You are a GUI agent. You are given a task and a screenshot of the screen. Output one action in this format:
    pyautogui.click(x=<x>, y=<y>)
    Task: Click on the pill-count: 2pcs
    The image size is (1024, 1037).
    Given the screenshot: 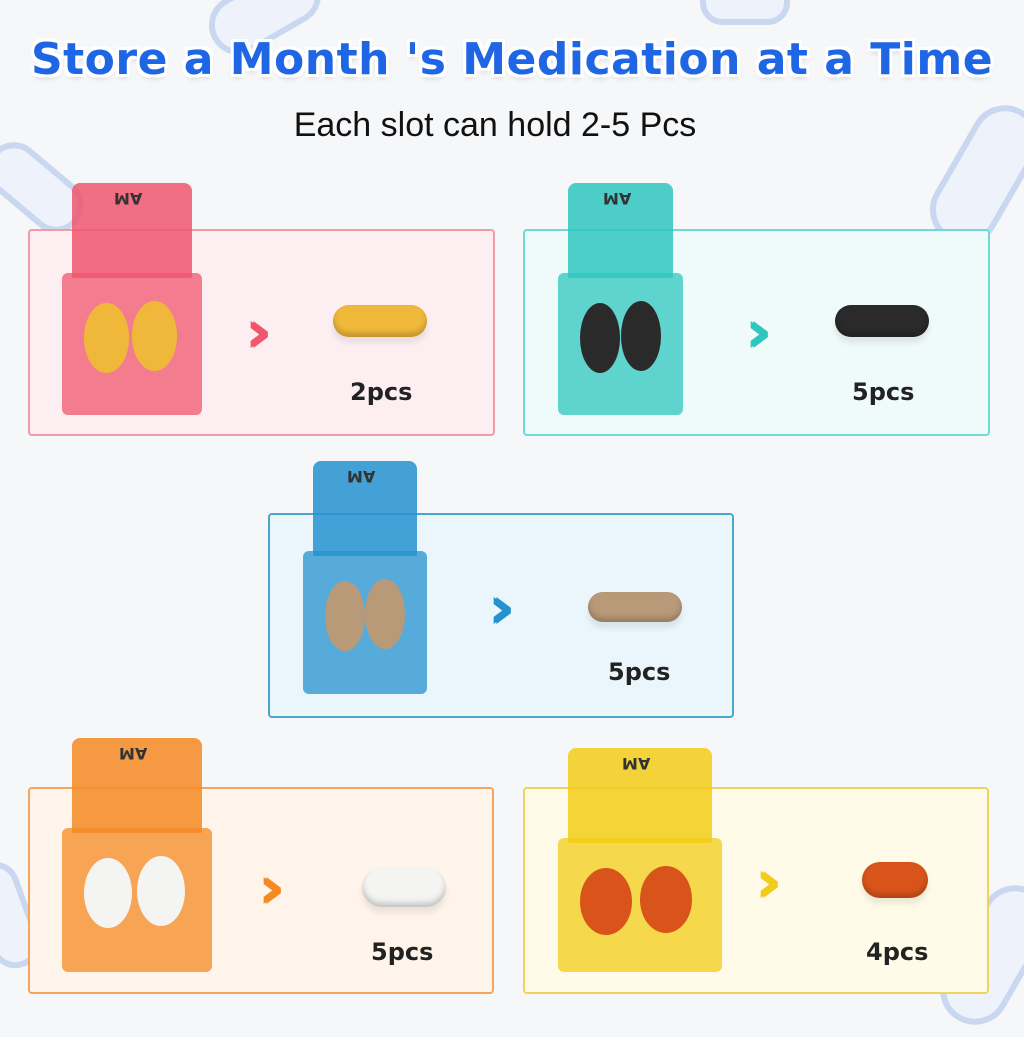 What is the action you would take?
    pyautogui.click(x=381, y=392)
    